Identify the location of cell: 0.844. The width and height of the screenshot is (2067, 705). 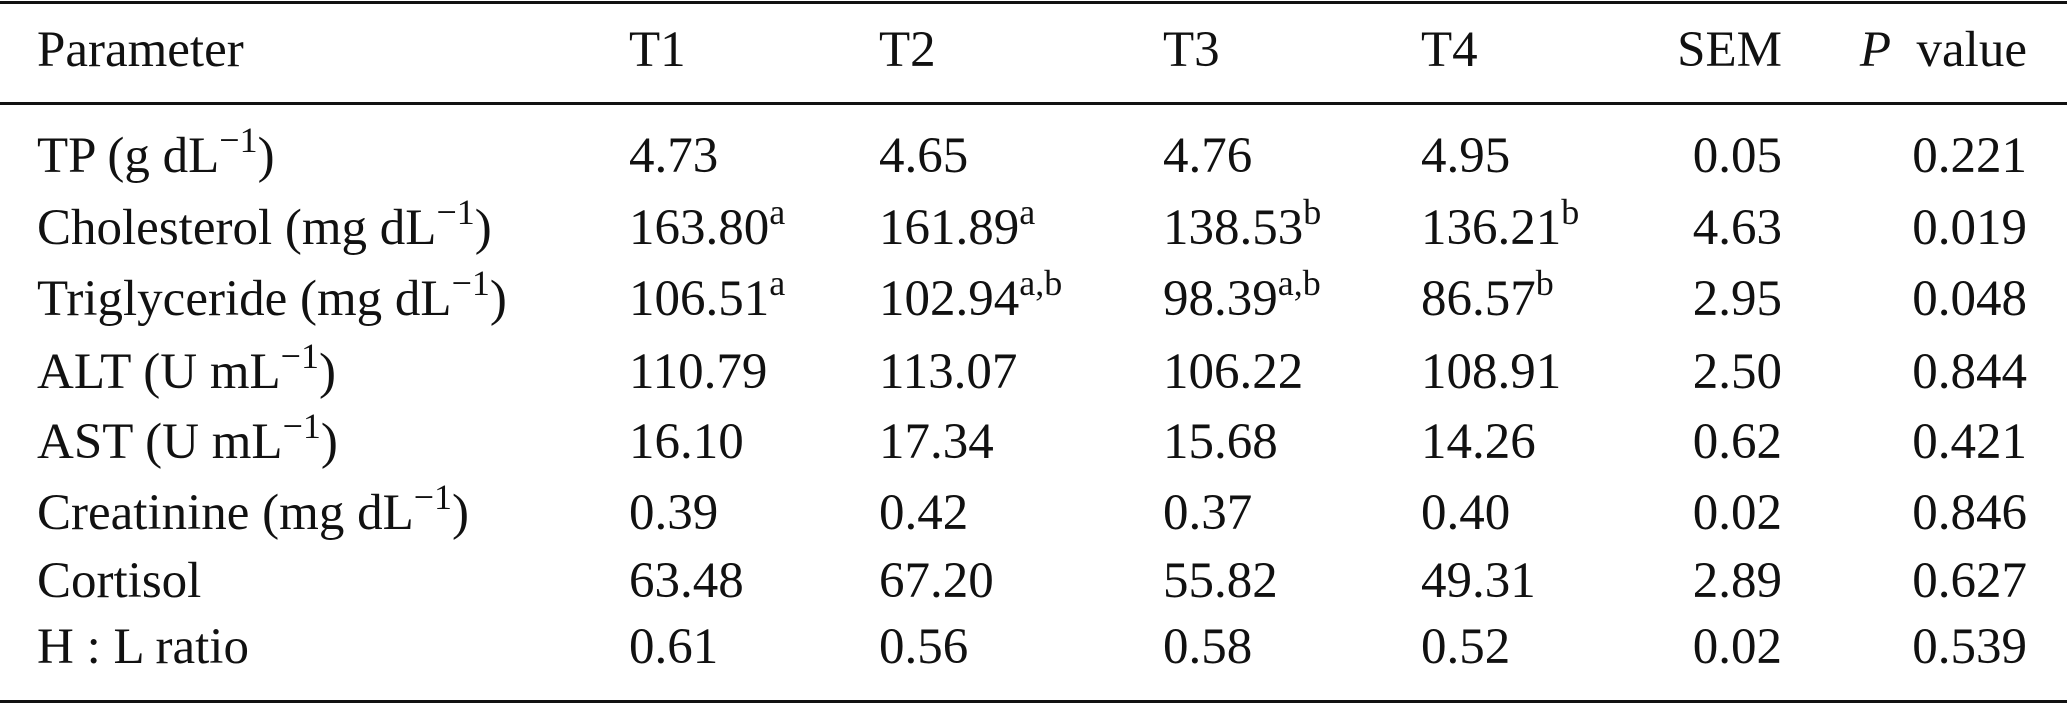
(1969, 372).